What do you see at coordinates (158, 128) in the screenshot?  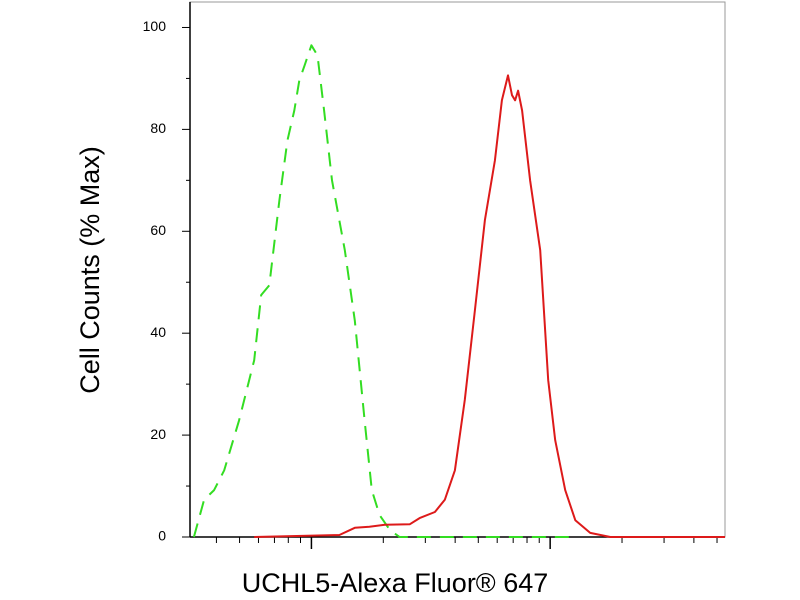 I see `y-tick-label: 80` at bounding box center [158, 128].